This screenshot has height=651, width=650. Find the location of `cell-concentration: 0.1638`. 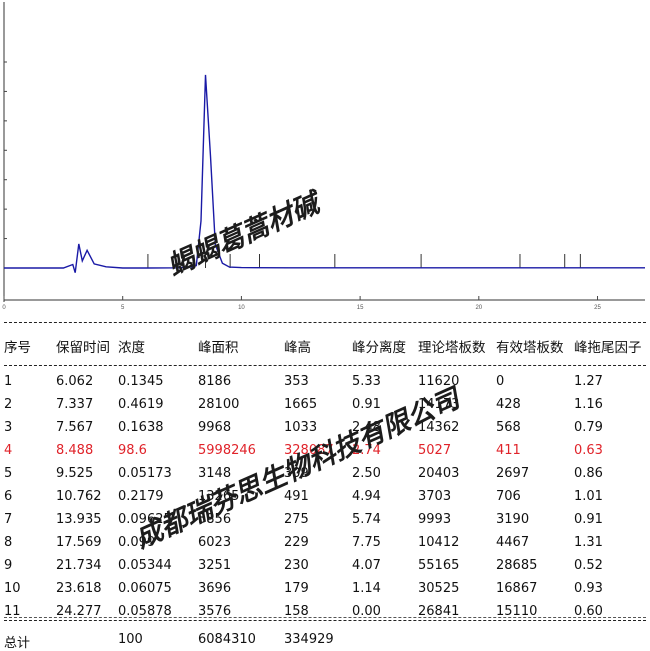

cell-concentration: 0.1638 is located at coordinates (141, 427).